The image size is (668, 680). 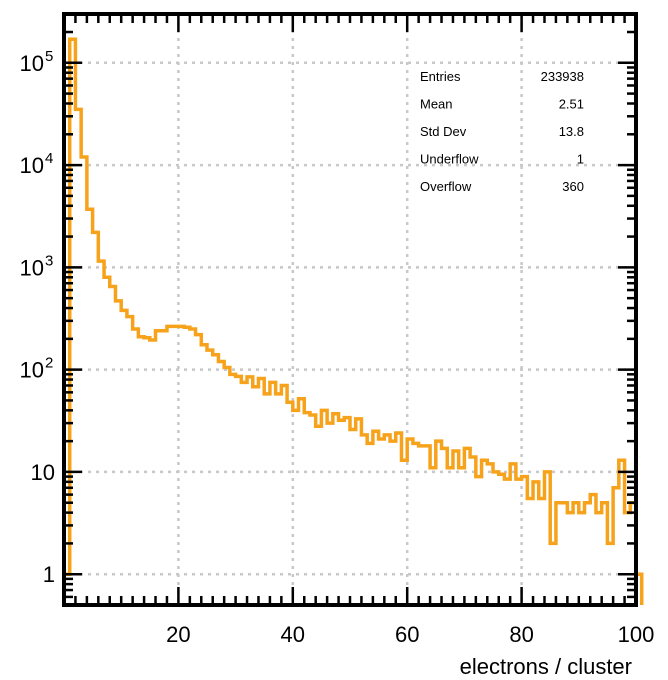 What do you see at coordinates (546, 666) in the screenshot?
I see `x-axis-title: electrons / cluster` at bounding box center [546, 666].